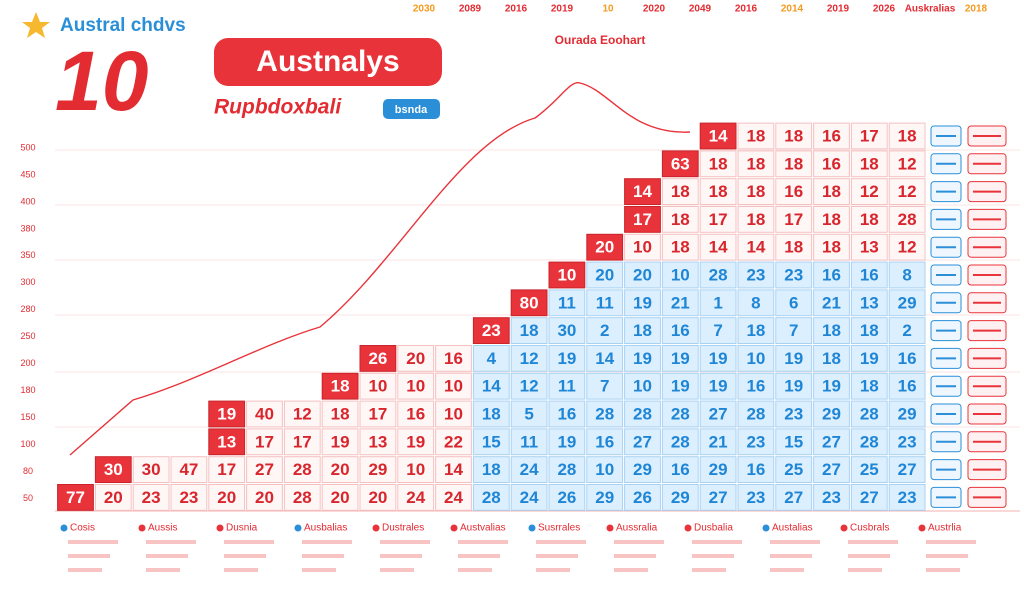 The image size is (1024, 605). What do you see at coordinates (869, 469) in the screenshot?
I see `cell-value: 25` at bounding box center [869, 469].